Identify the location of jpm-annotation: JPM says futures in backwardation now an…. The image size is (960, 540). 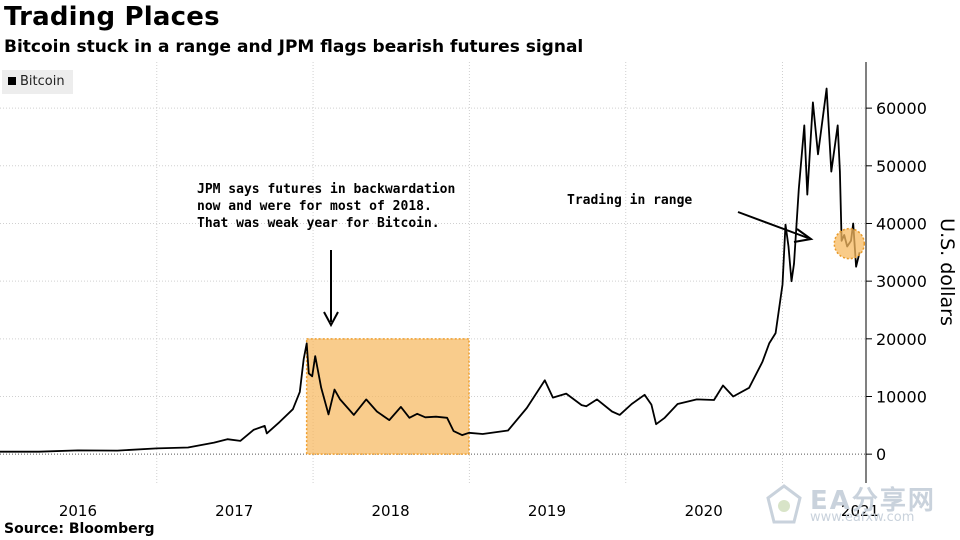
(326, 206).